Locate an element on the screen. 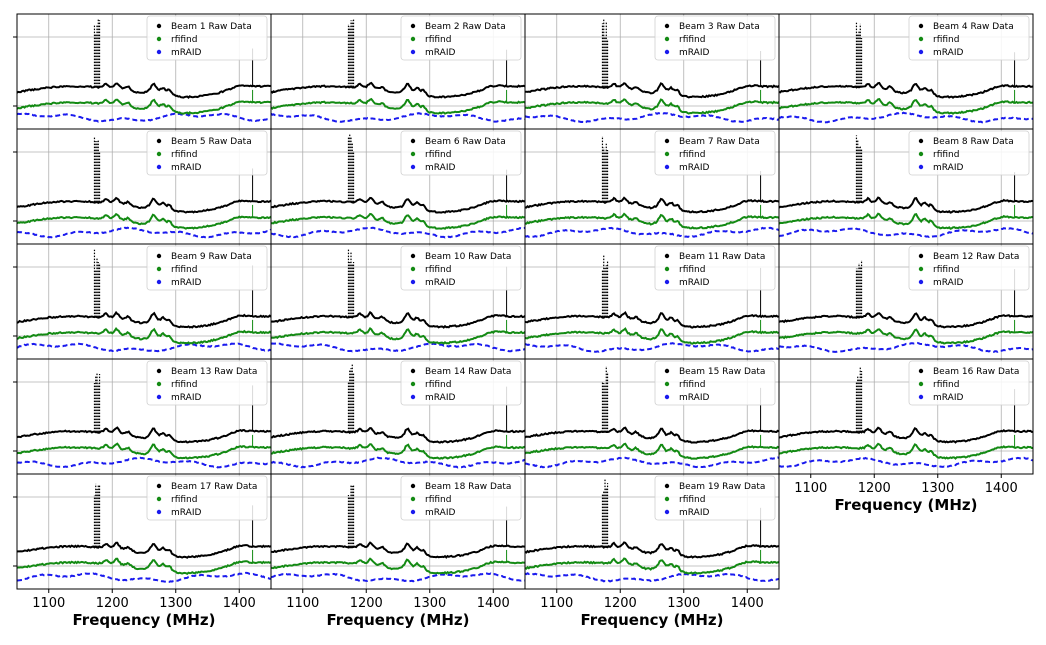  legend-label-raw: Beam 1 Raw Data is located at coordinates (211, 27).